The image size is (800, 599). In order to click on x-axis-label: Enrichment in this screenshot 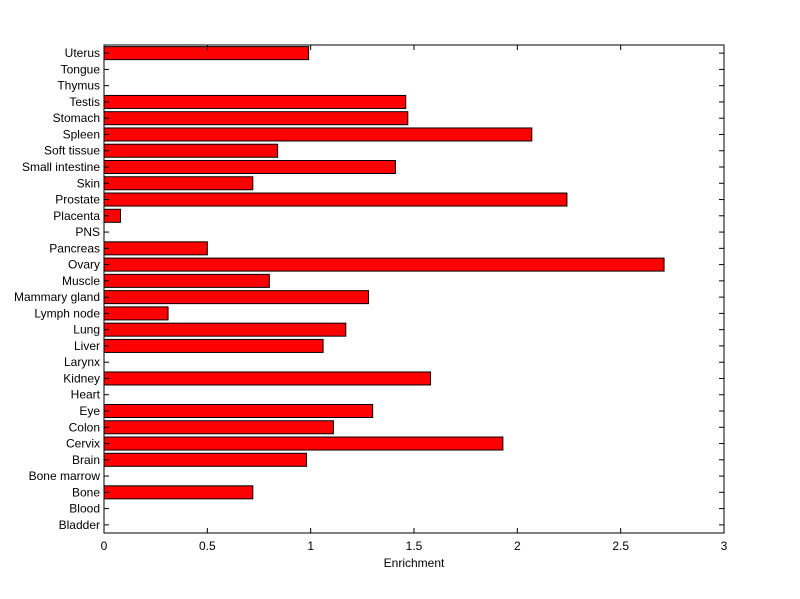, I will do `click(414, 563)`.